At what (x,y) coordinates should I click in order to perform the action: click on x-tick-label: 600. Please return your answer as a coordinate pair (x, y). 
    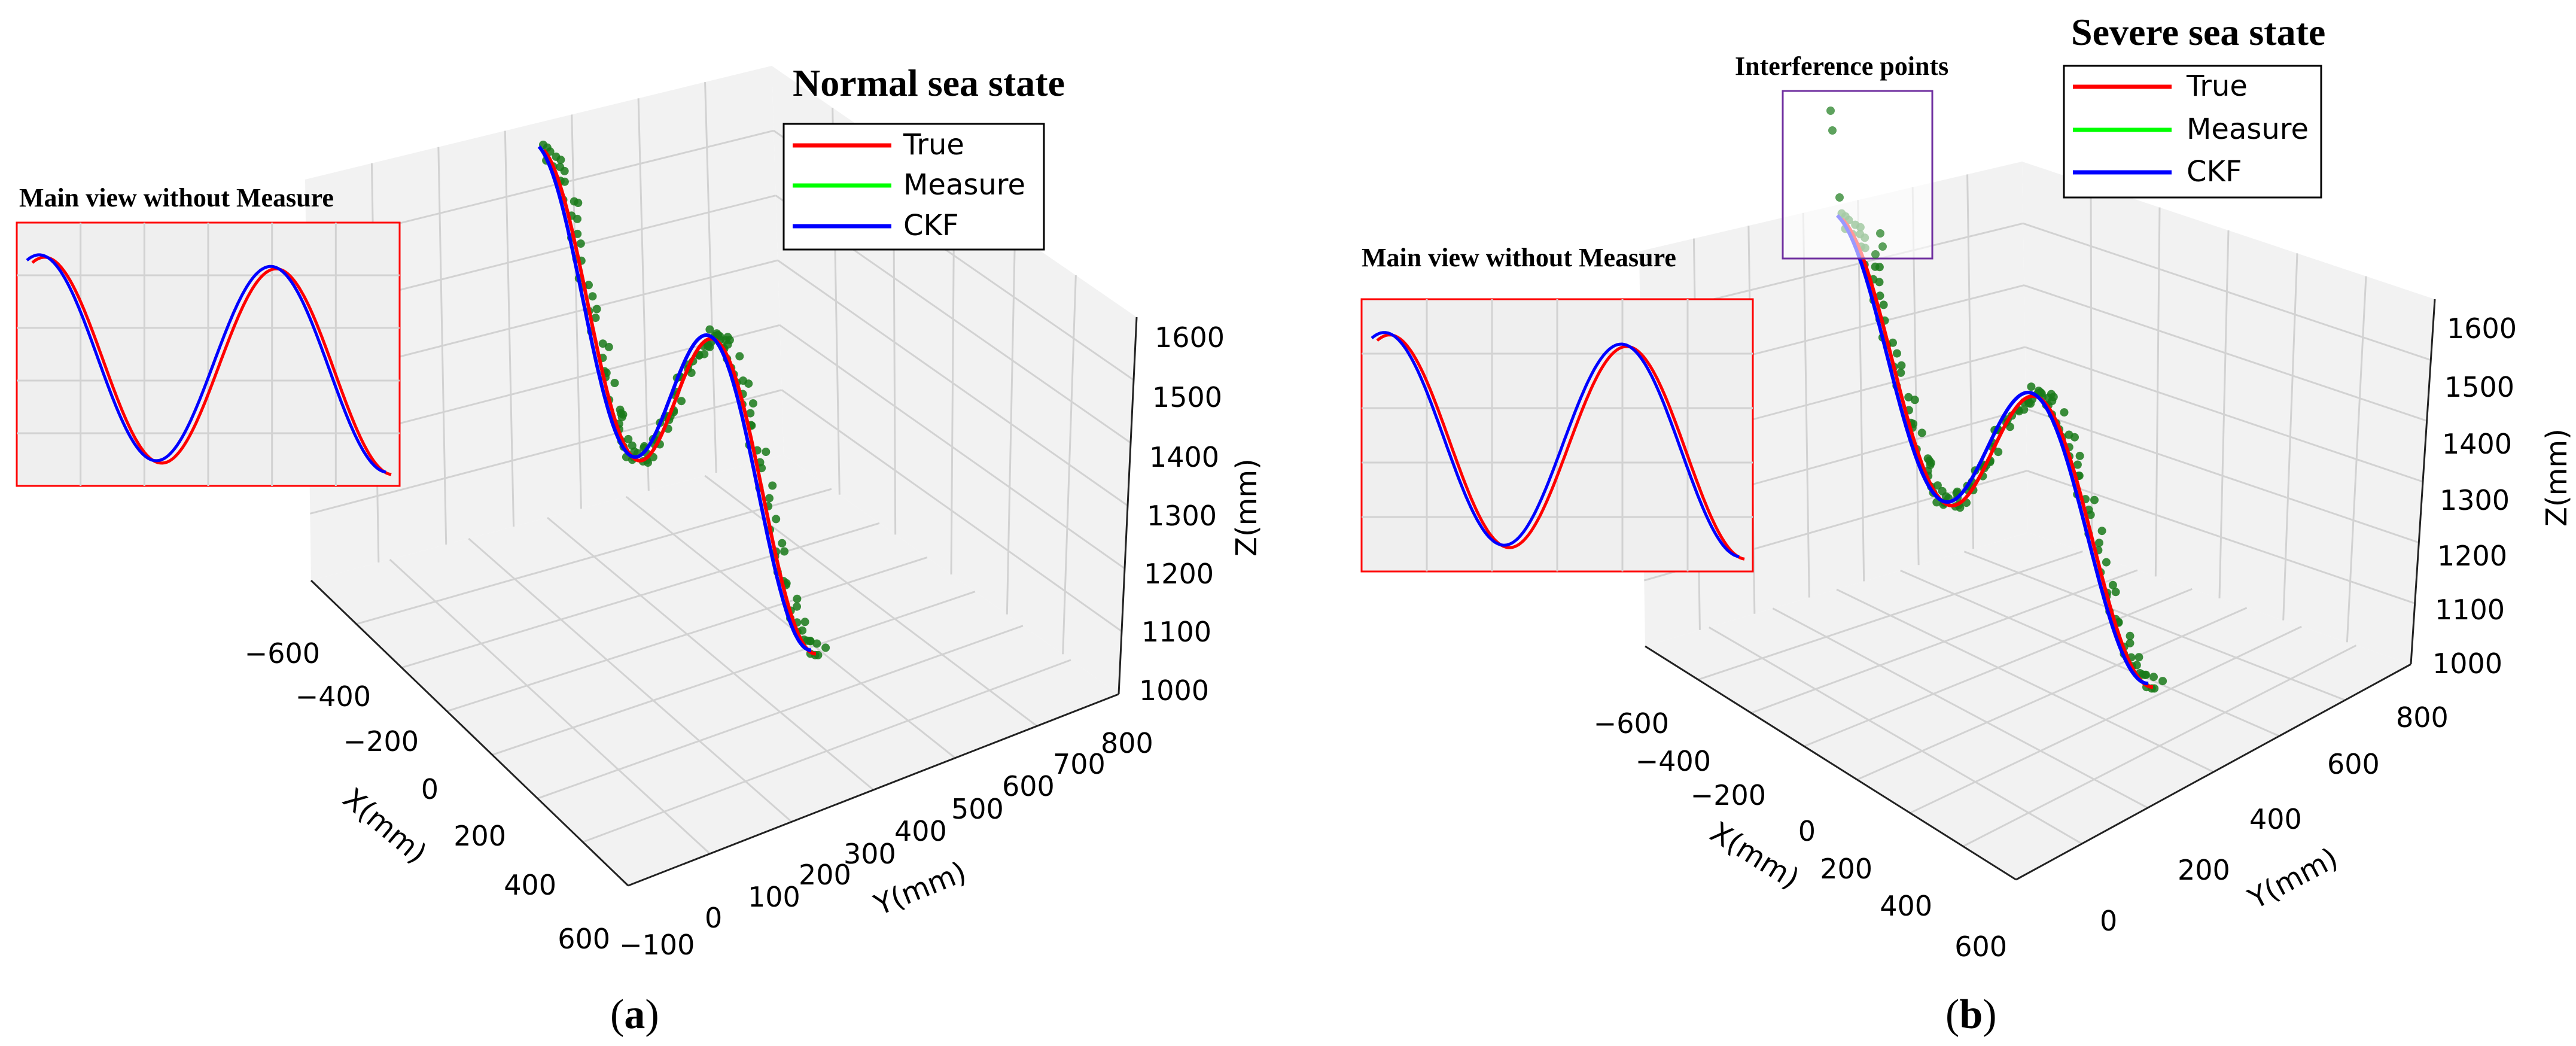
    Looking at the image, I should click on (584, 939).